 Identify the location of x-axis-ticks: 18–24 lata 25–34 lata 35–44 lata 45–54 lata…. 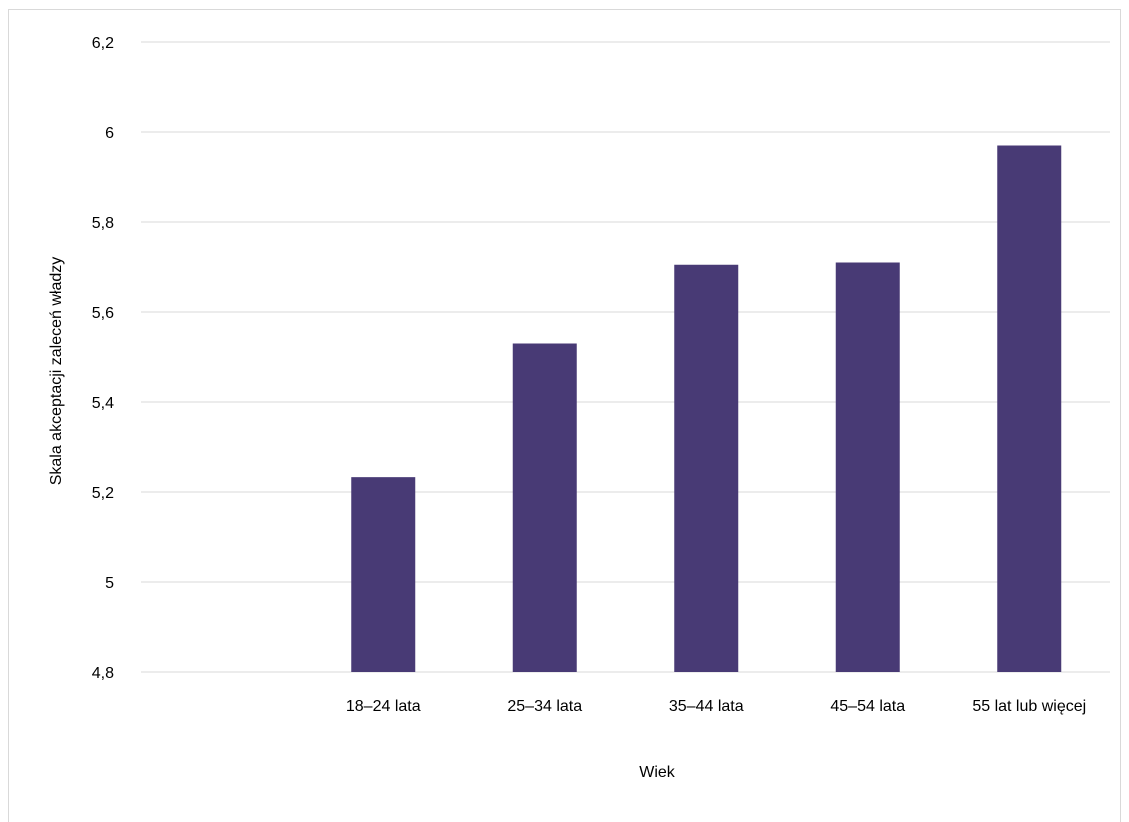
(716, 706).